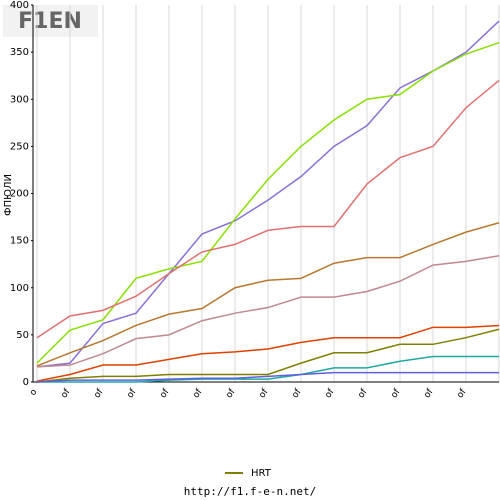  Describe the element at coordinates (19, 288) in the screenshot. I see `y-tick-label: 100` at that location.